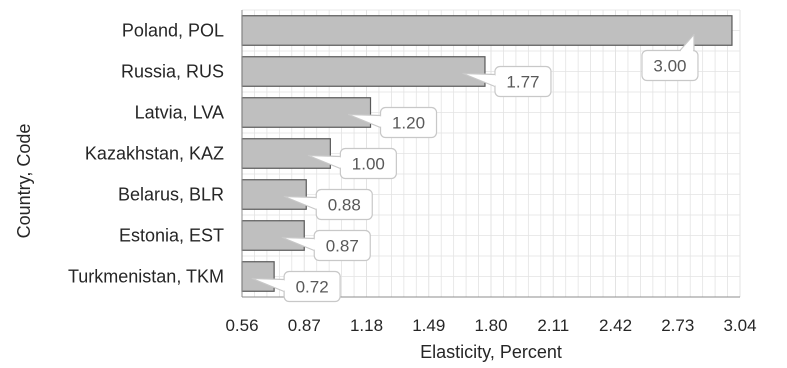  What do you see at coordinates (368, 164) in the screenshot?
I see `data-label-text: 1.00` at bounding box center [368, 164].